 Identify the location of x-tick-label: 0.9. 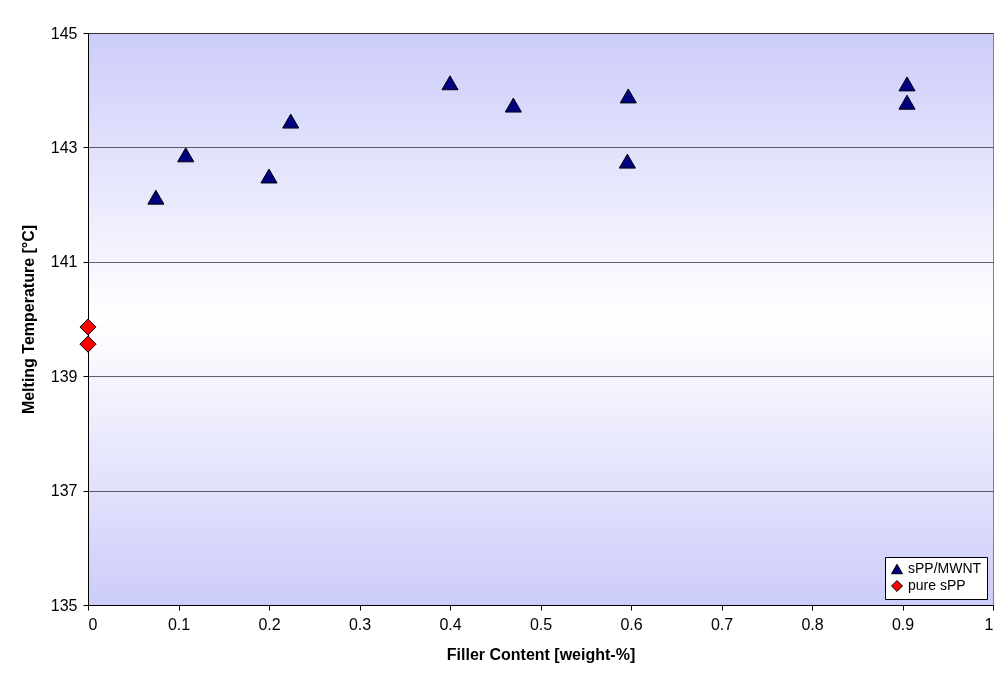
(903, 624).